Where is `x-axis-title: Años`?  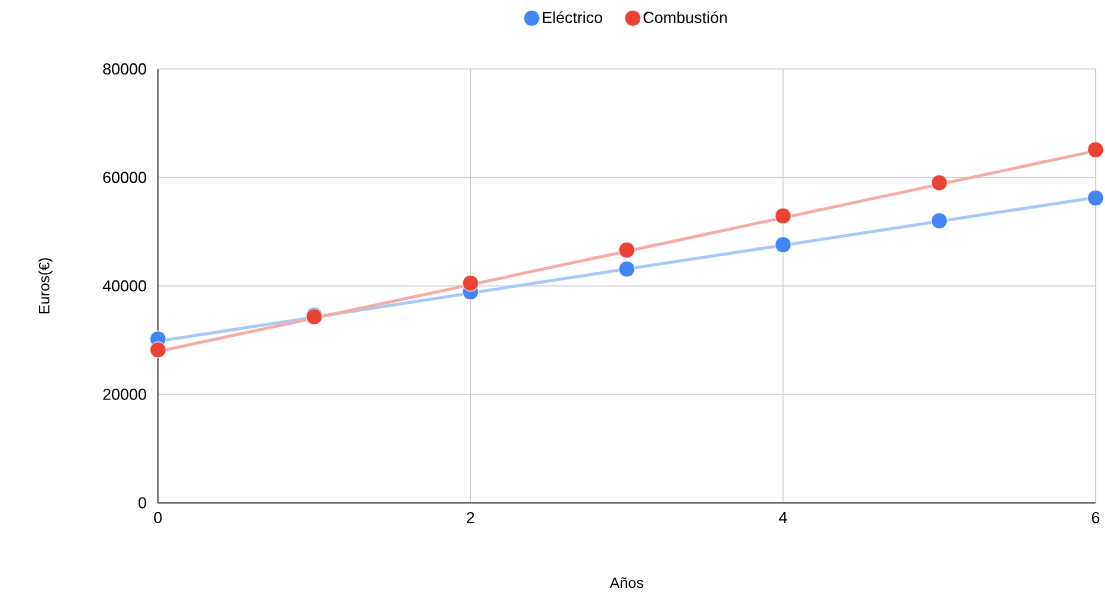
x-axis-title: Años is located at coordinates (626, 583).